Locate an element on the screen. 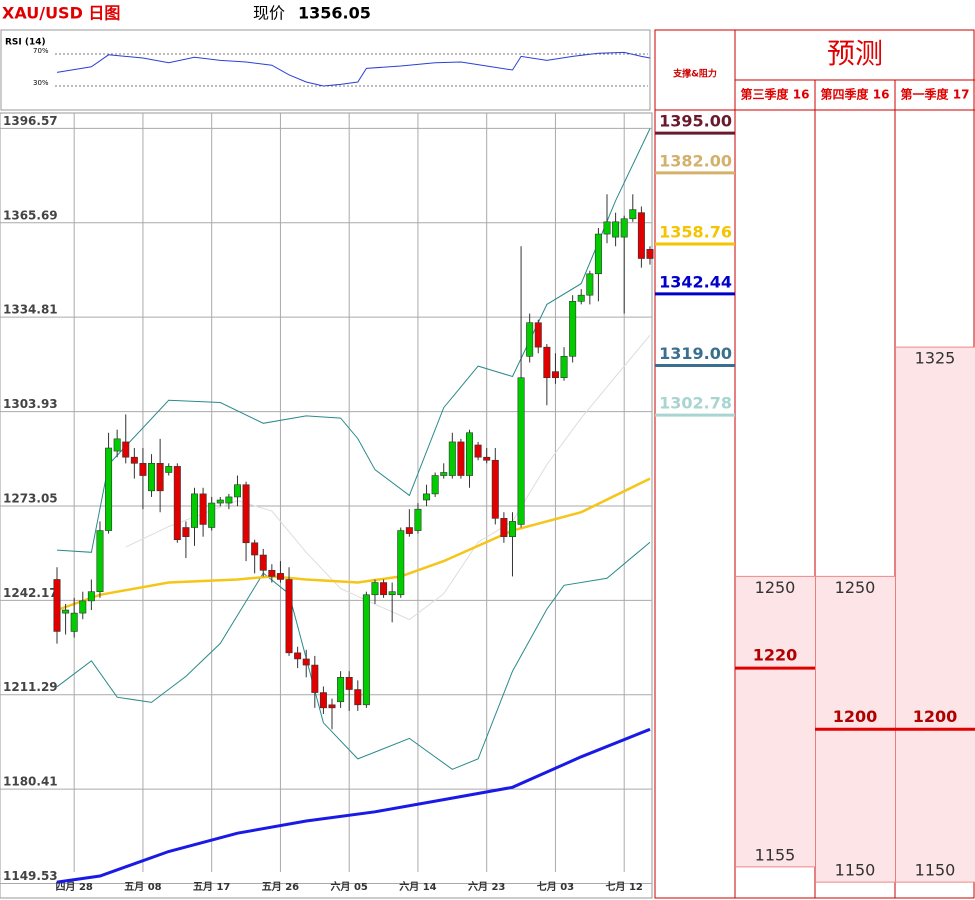  price: 1356.05 is located at coordinates (334, 13).